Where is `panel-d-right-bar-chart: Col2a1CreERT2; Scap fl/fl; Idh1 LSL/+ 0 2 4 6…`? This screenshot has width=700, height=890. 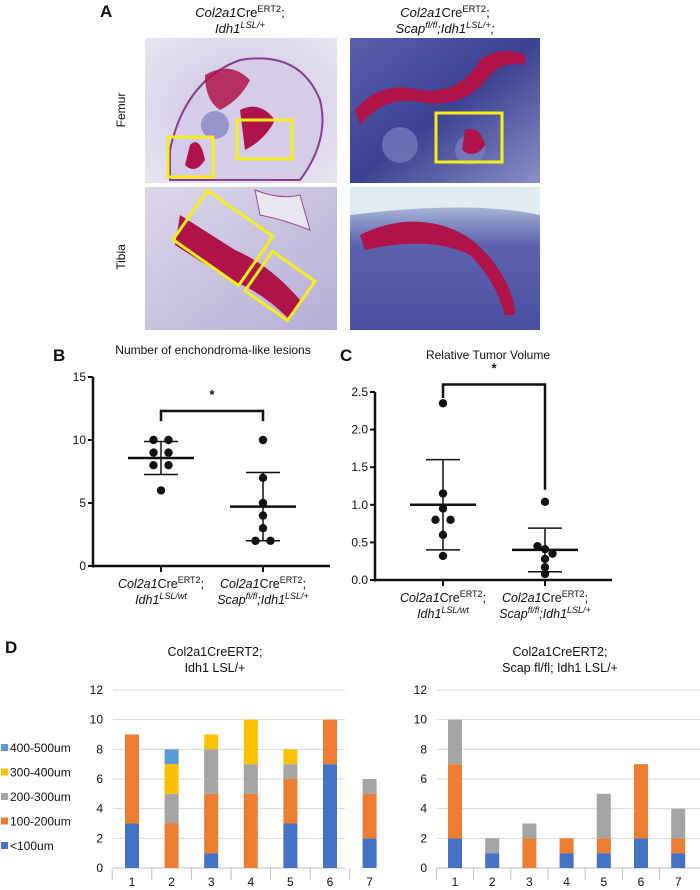
panel-d-right-bar-chart: Col2a1CreERT2; Scap fl/fl; Idh1 LSL/+ 0 2 4 6… is located at coordinates (557, 767).